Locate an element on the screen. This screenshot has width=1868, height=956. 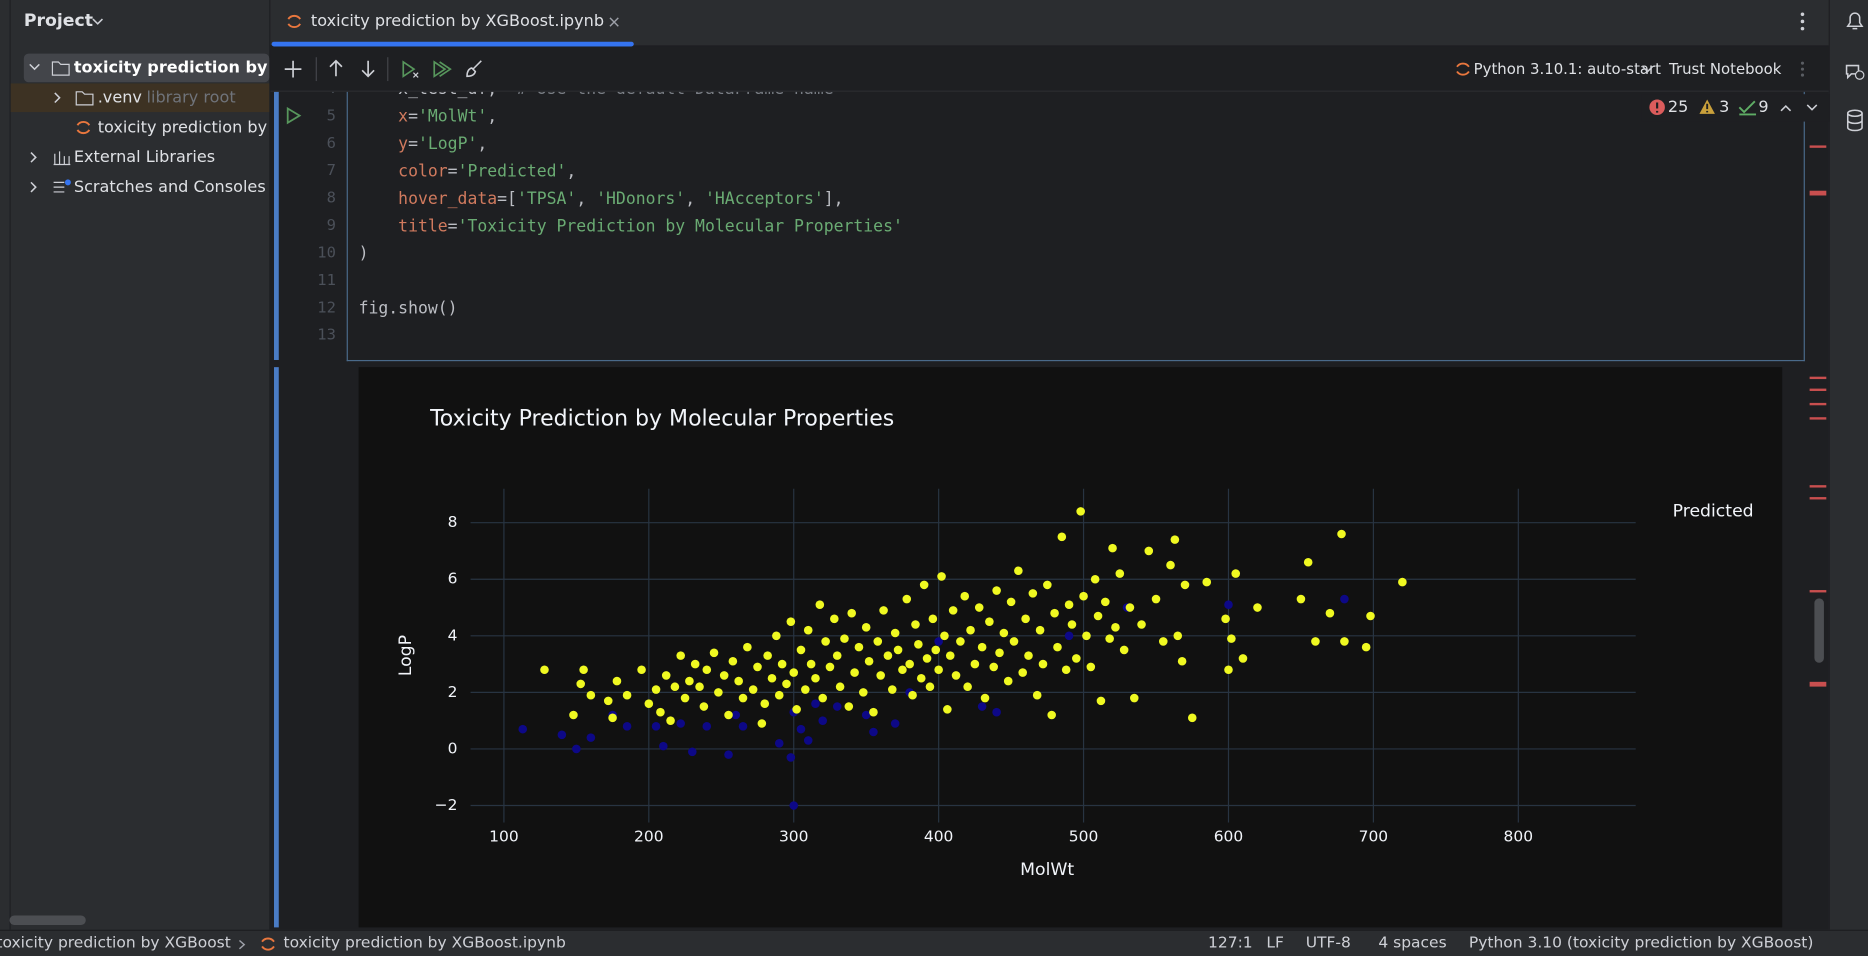
panel-title: Project is located at coordinates (58, 21).